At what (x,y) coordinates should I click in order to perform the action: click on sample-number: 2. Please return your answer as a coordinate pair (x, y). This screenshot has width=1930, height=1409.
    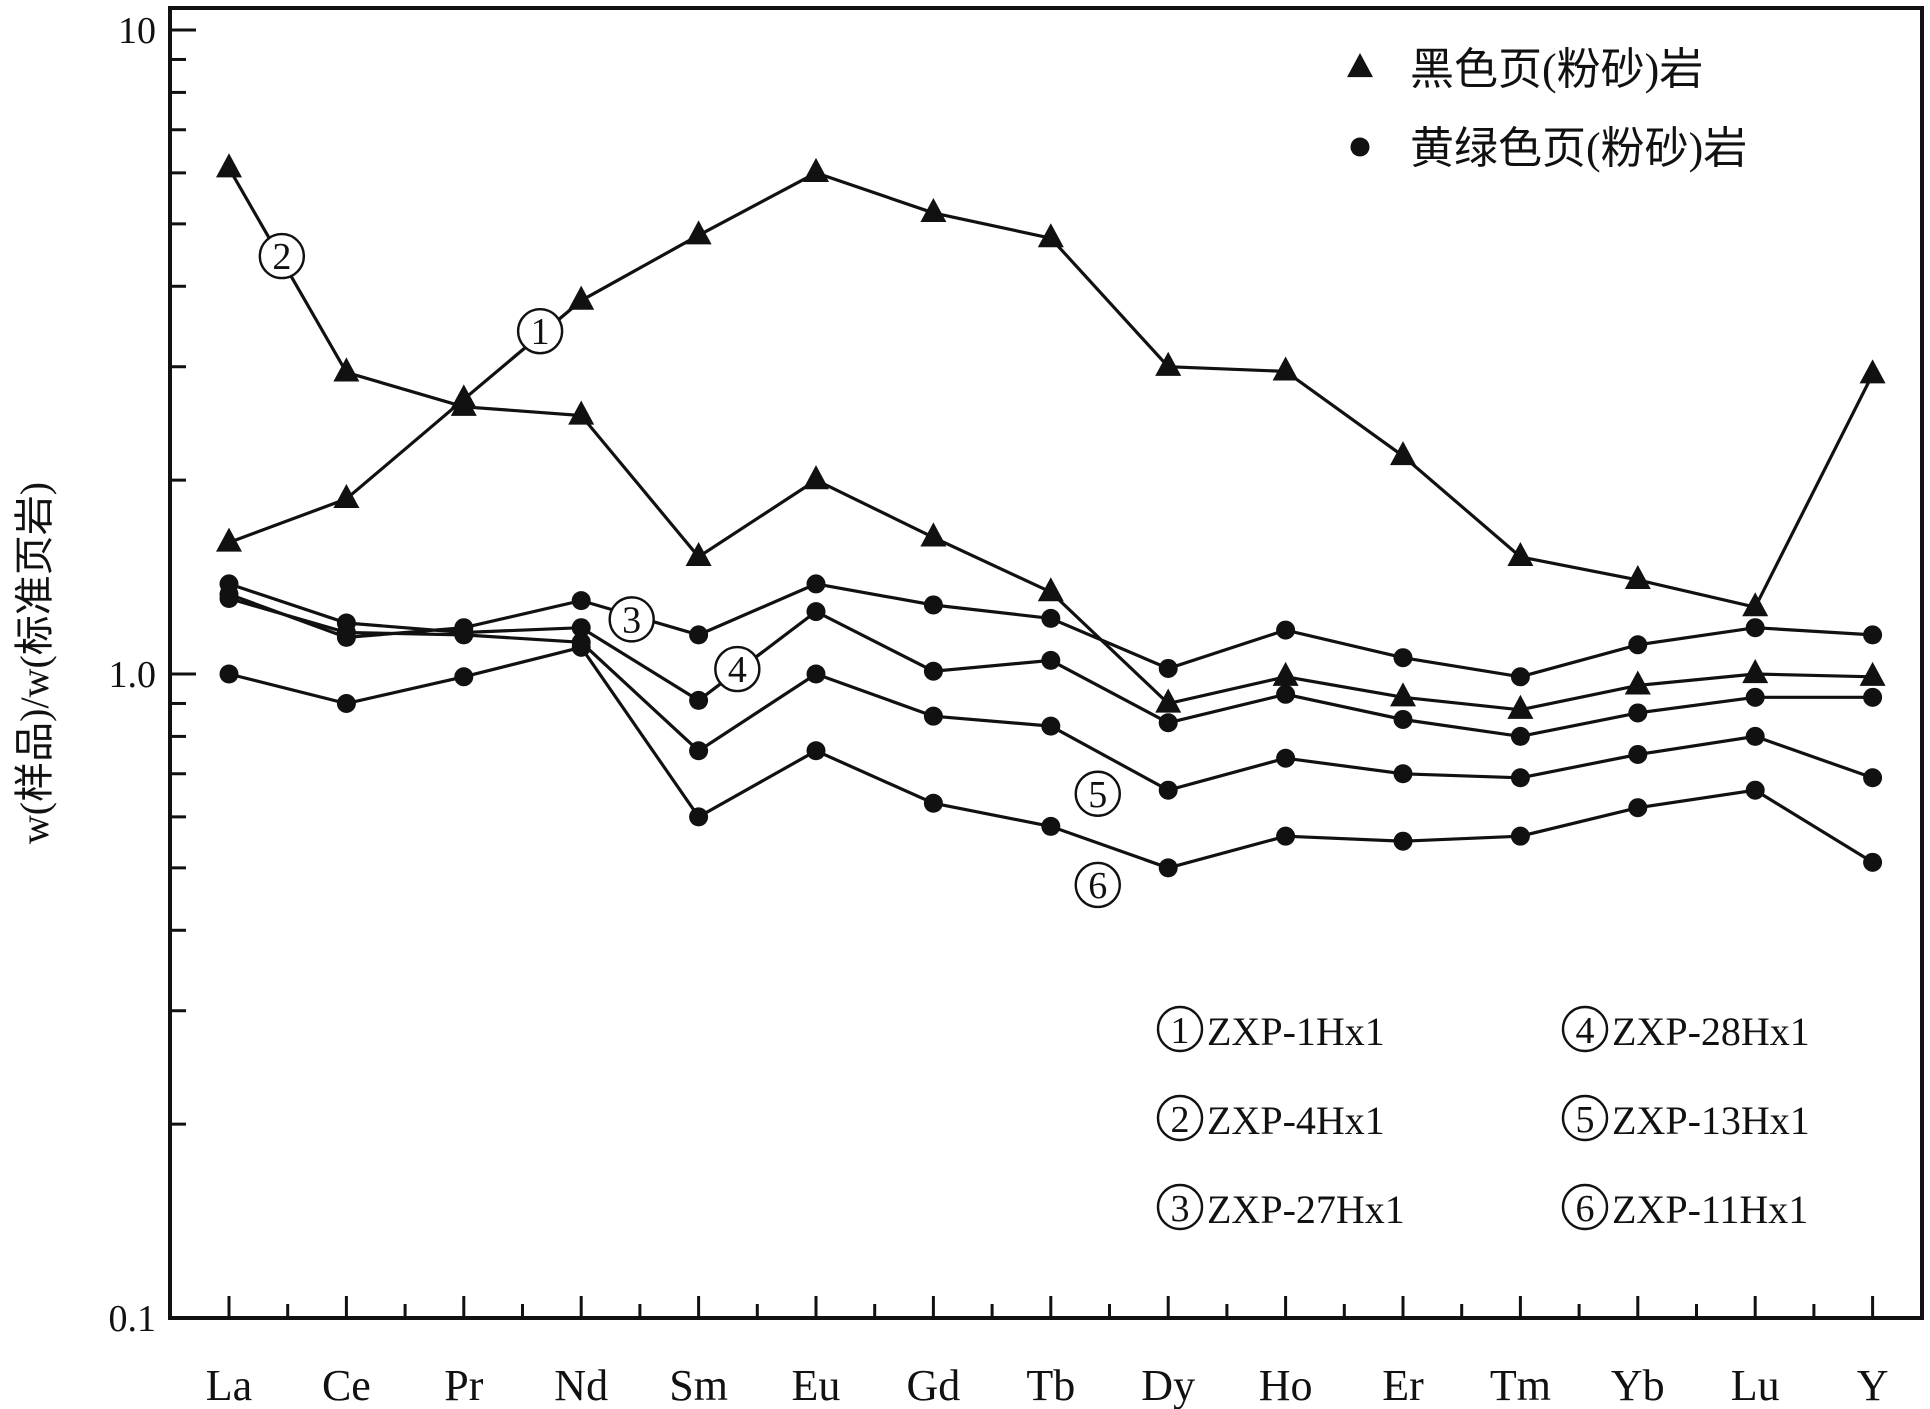
    Looking at the image, I should click on (1180, 1120).